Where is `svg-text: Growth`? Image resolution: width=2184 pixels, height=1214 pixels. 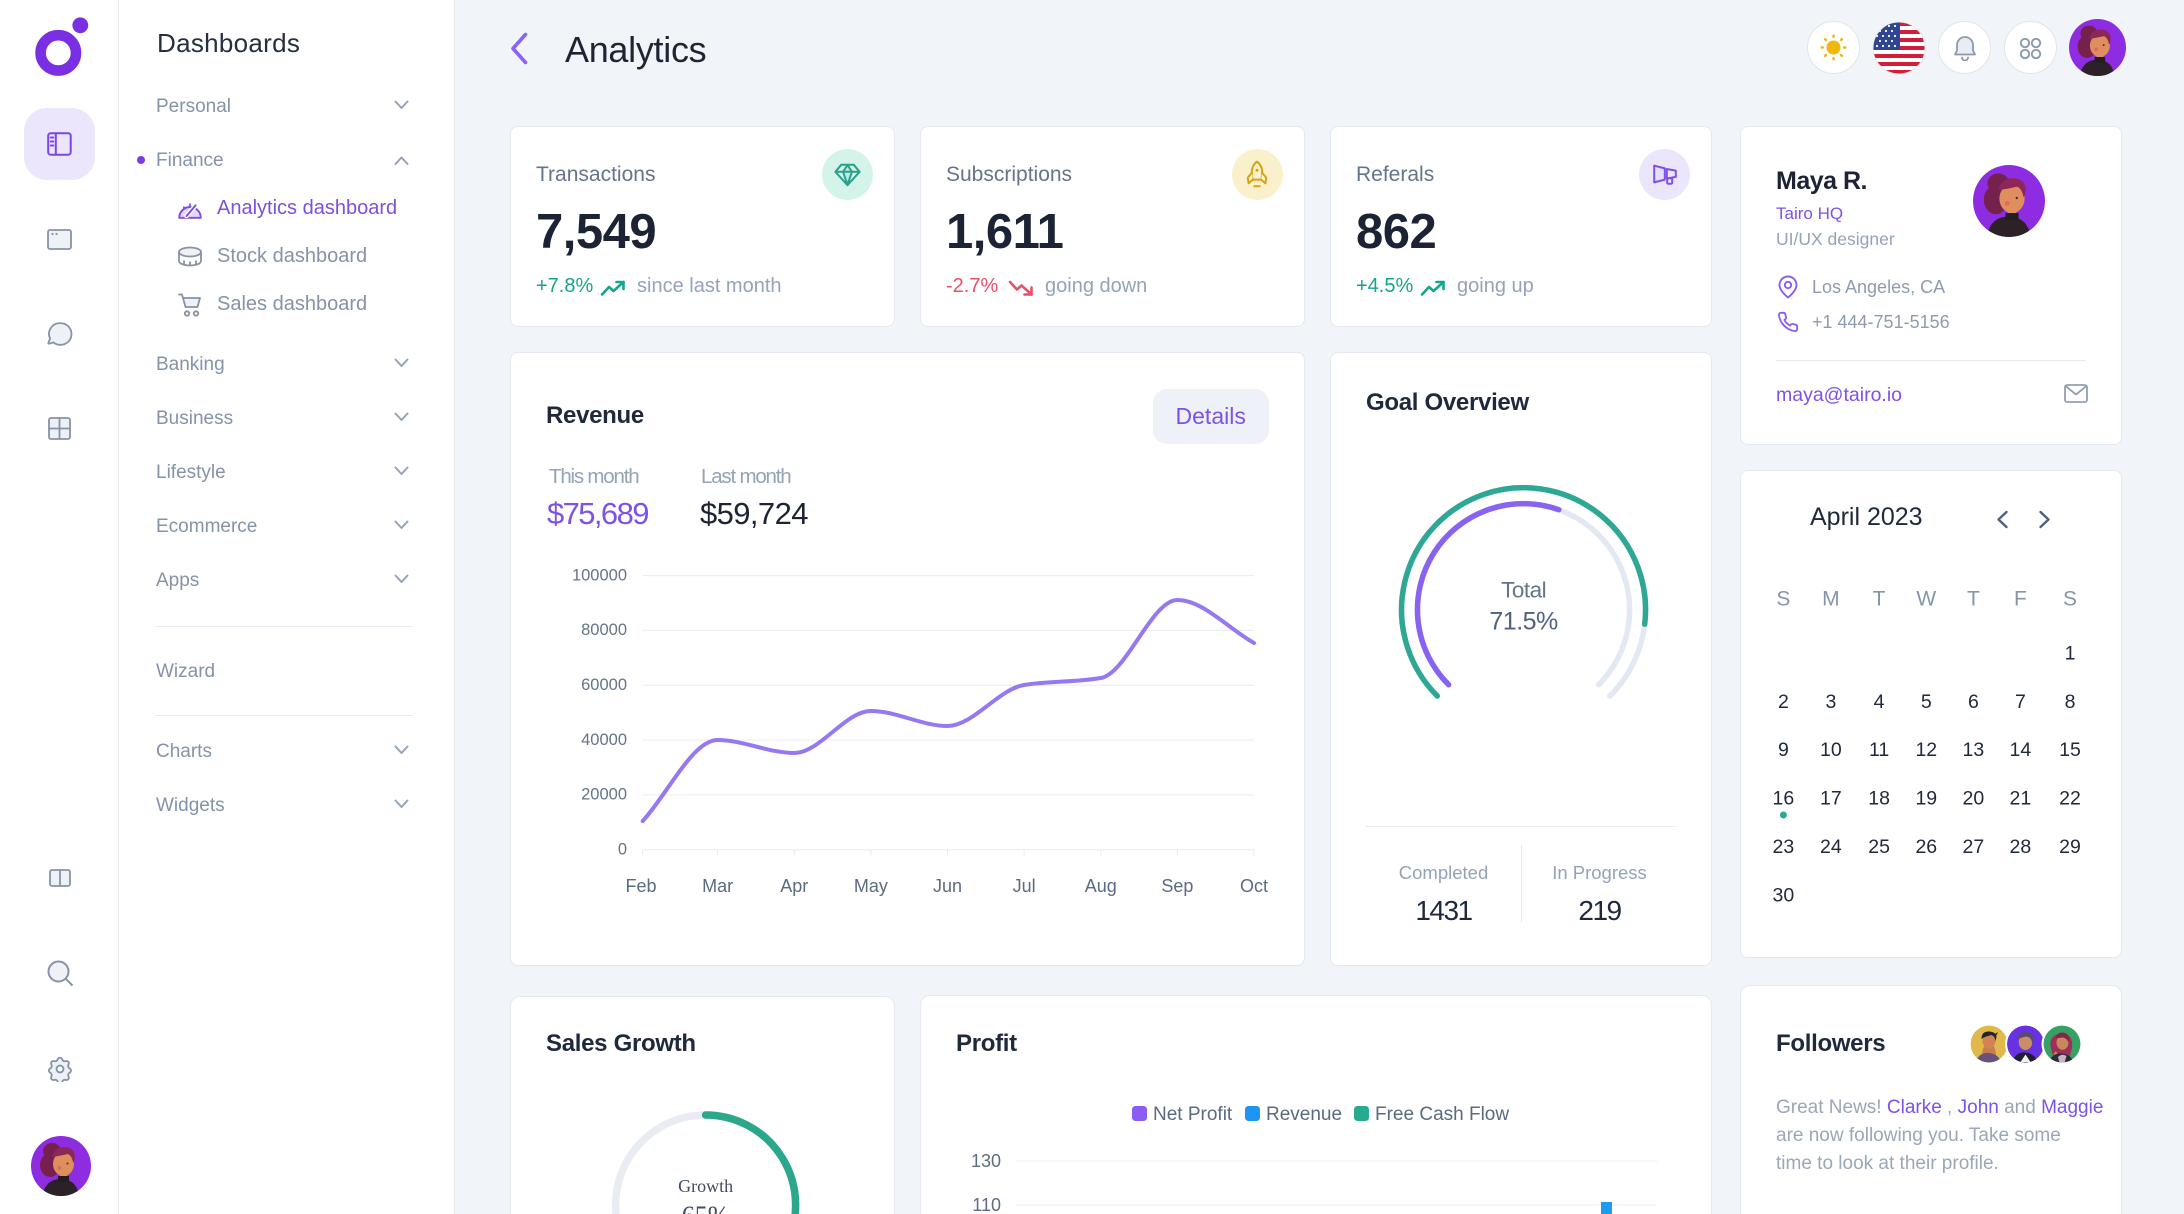 svg-text: Growth is located at coordinates (705, 1186).